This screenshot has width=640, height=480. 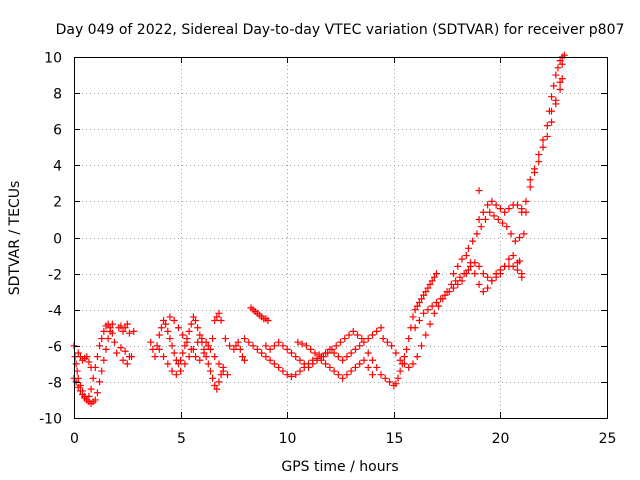 What do you see at coordinates (57, 167) in the screenshot?
I see `y-tick-label: 4` at bounding box center [57, 167].